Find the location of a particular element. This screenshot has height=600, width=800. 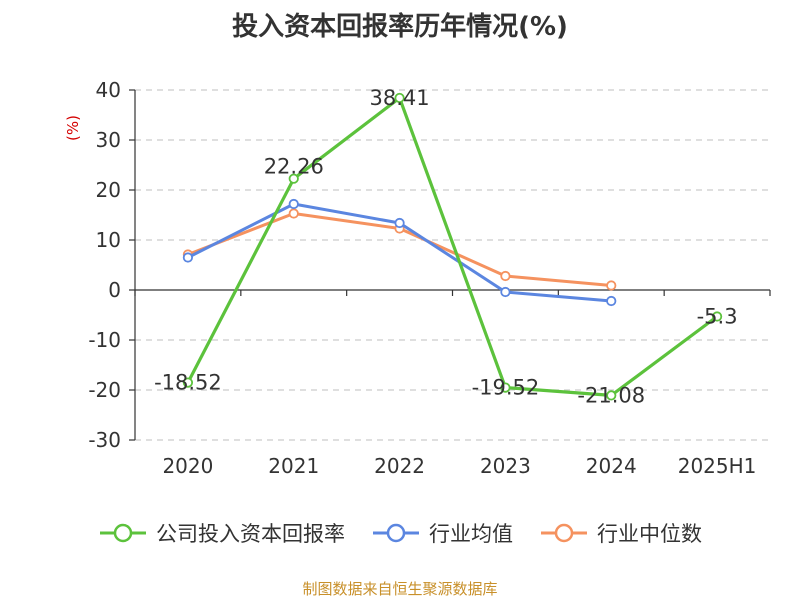

legend-item-avg: 行业均值 is located at coordinates (442, 533).